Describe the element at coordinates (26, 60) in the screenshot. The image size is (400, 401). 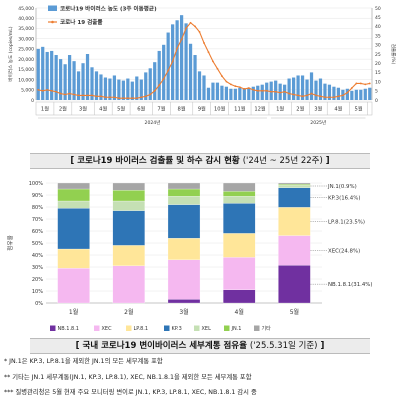
I see `y-left-tick-label: 20,000` at that location.